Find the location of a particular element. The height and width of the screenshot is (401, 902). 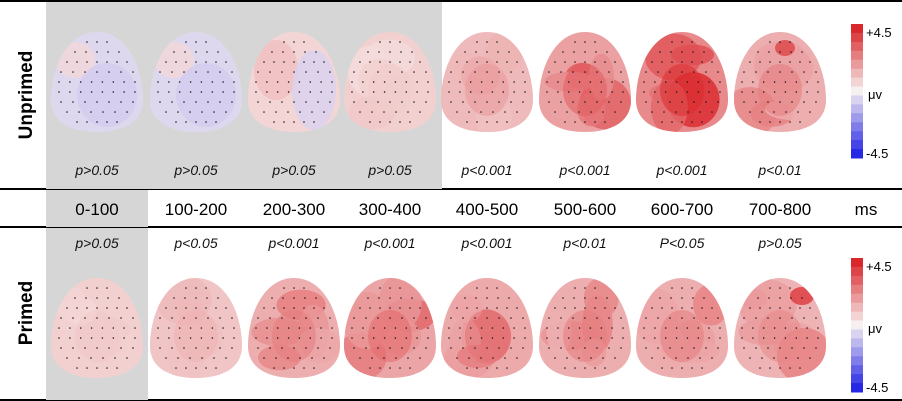

colorbar-primed-labels: +4.5 μv -4.5 is located at coordinates (879, 327).